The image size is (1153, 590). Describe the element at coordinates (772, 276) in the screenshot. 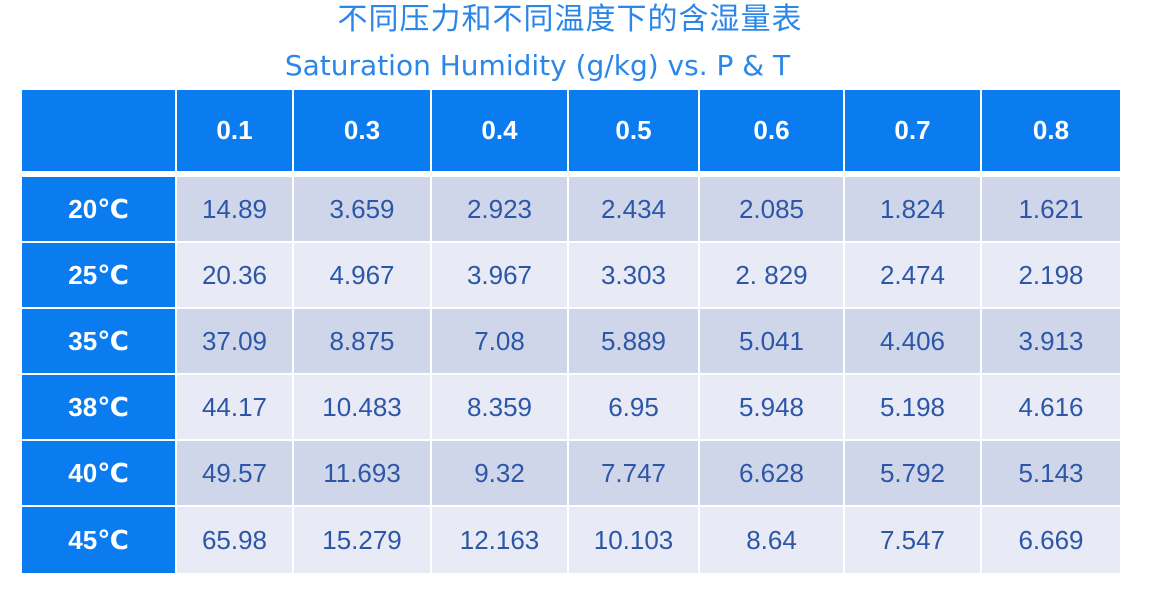

I see `value-cell: 2. 829` at that location.